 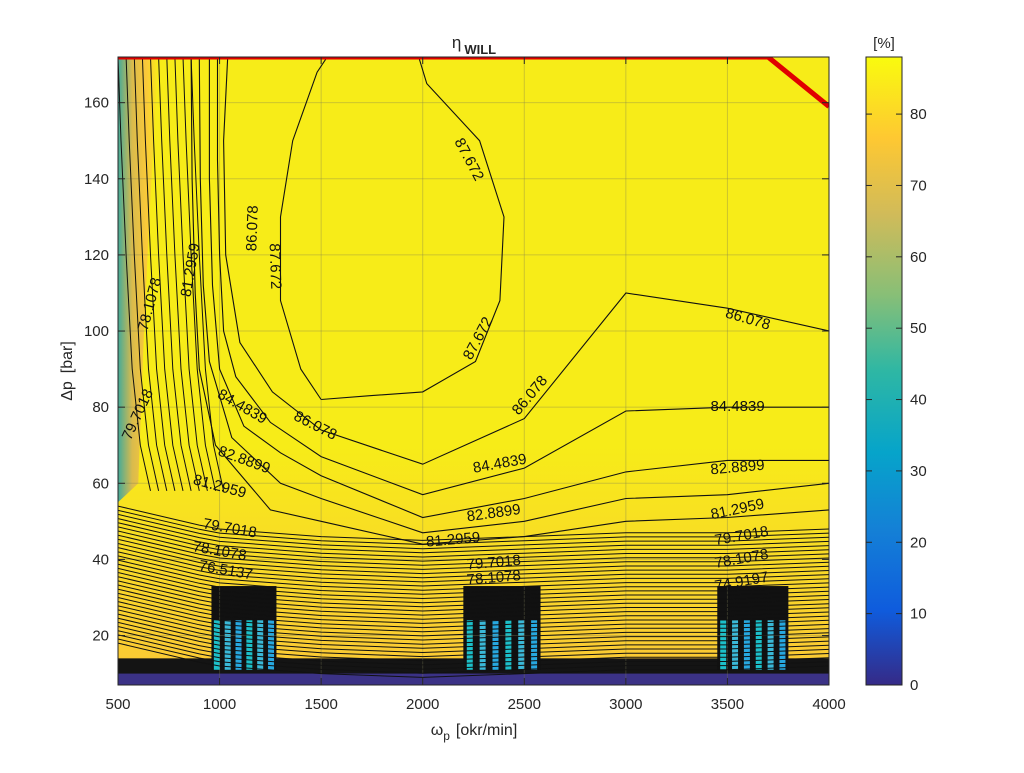 I want to click on low-speed-fill, so click(x=138, y=280).